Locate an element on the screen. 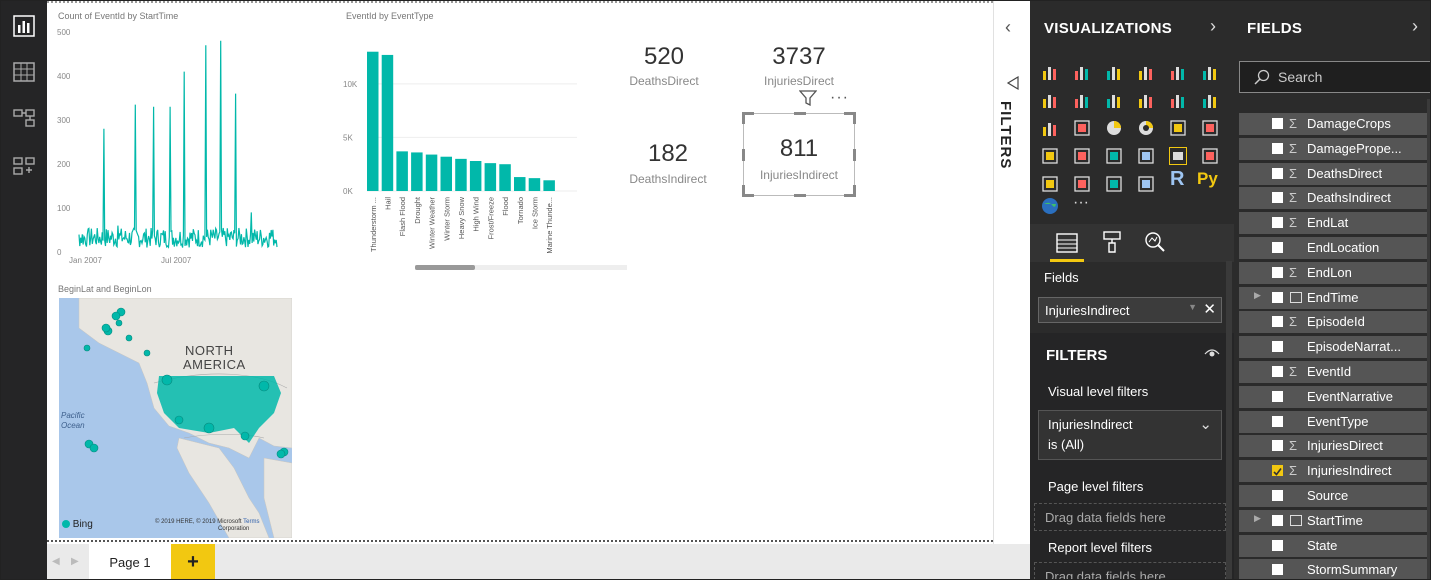  prev-page-icon: ◀ is located at coordinates (56, 561).